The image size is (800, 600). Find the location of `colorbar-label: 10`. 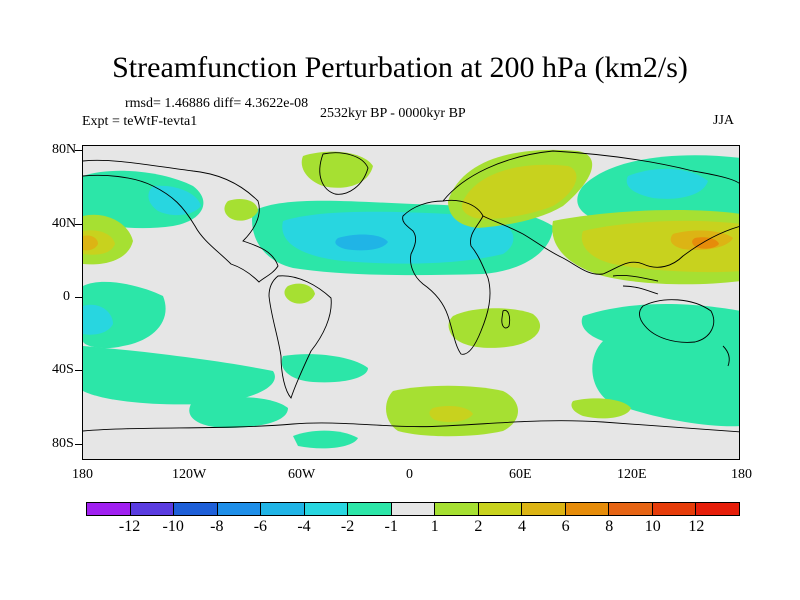

colorbar-label: 10 is located at coordinates (652, 526).